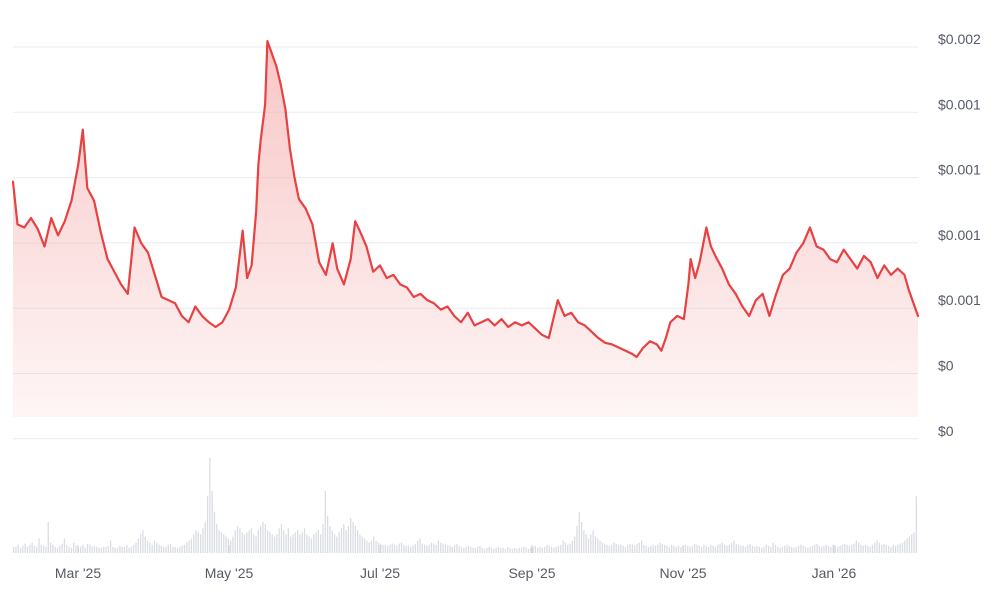 This screenshot has width=1000, height=600. Describe the element at coordinates (959, 235) in the screenshot. I see `y-axis: $0.002 $0.001 $0.001 $0.001 $0.001 $0 $0` at that location.